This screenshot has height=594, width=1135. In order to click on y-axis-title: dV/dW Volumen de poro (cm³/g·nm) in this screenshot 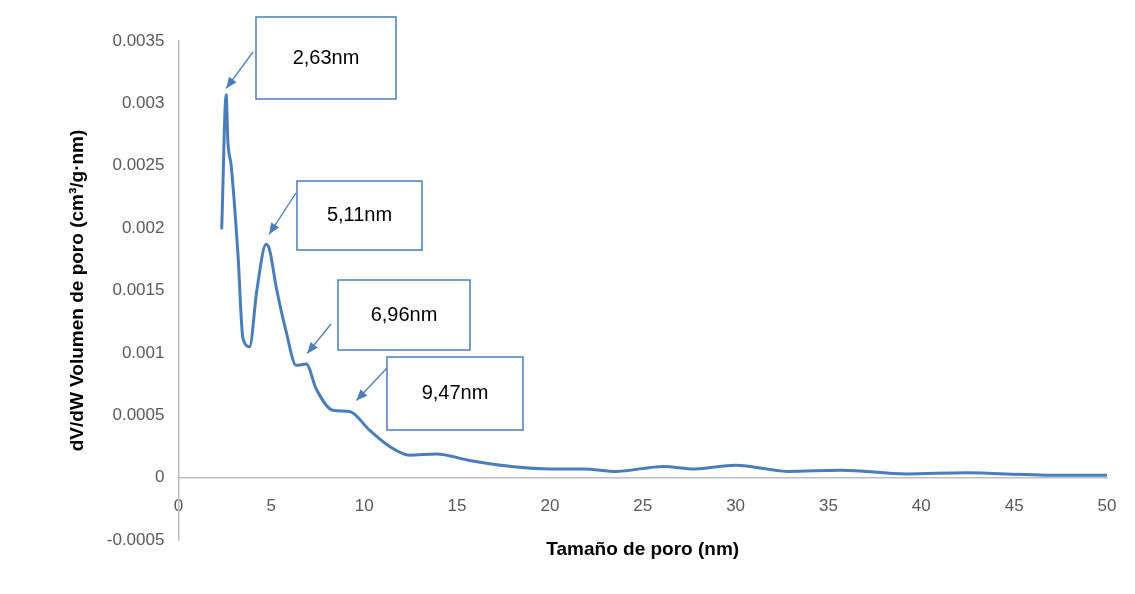, I will do `click(76, 290)`.